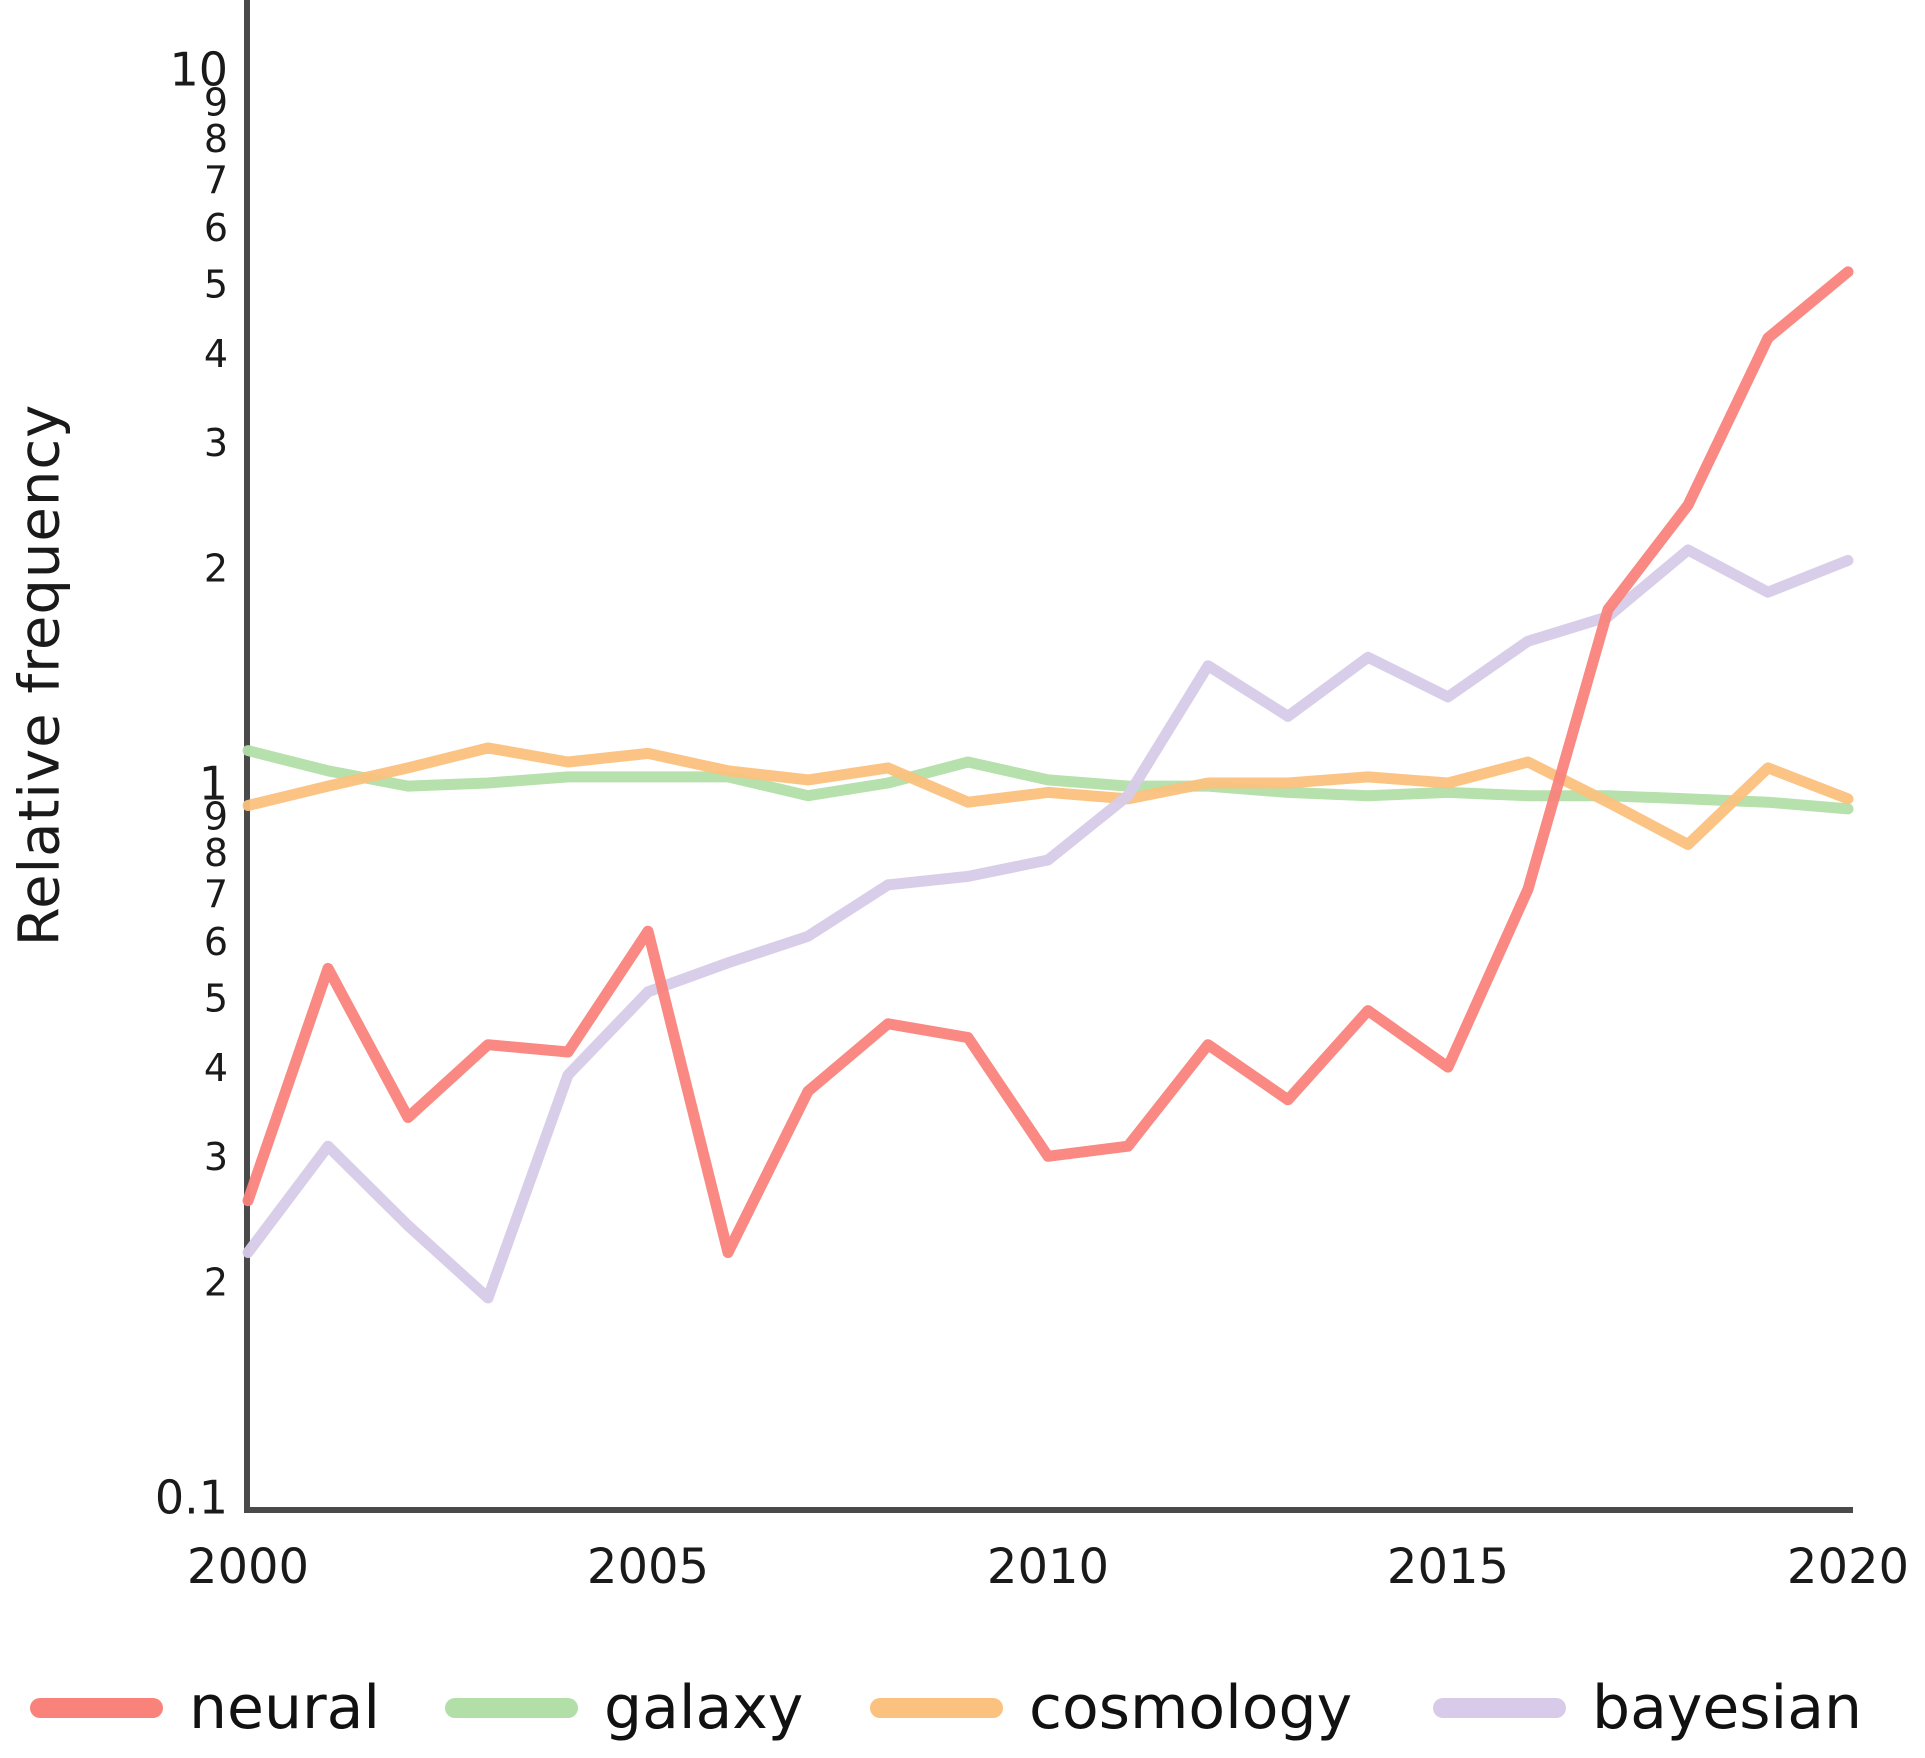 This screenshot has width=1925, height=1758. Describe the element at coordinates (1848, 1567) in the screenshot. I see `x-tick-label-2020: 2020` at that location.